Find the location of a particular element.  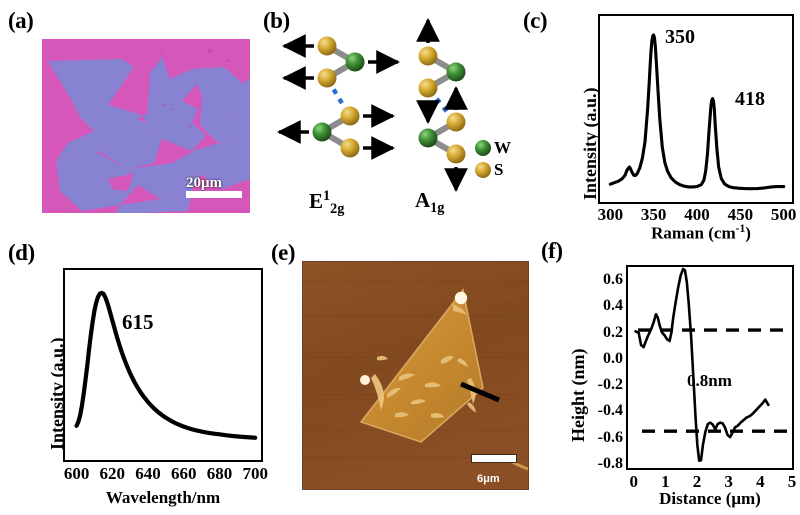

panel-b-label: (b) is located at coordinates (276, 20).